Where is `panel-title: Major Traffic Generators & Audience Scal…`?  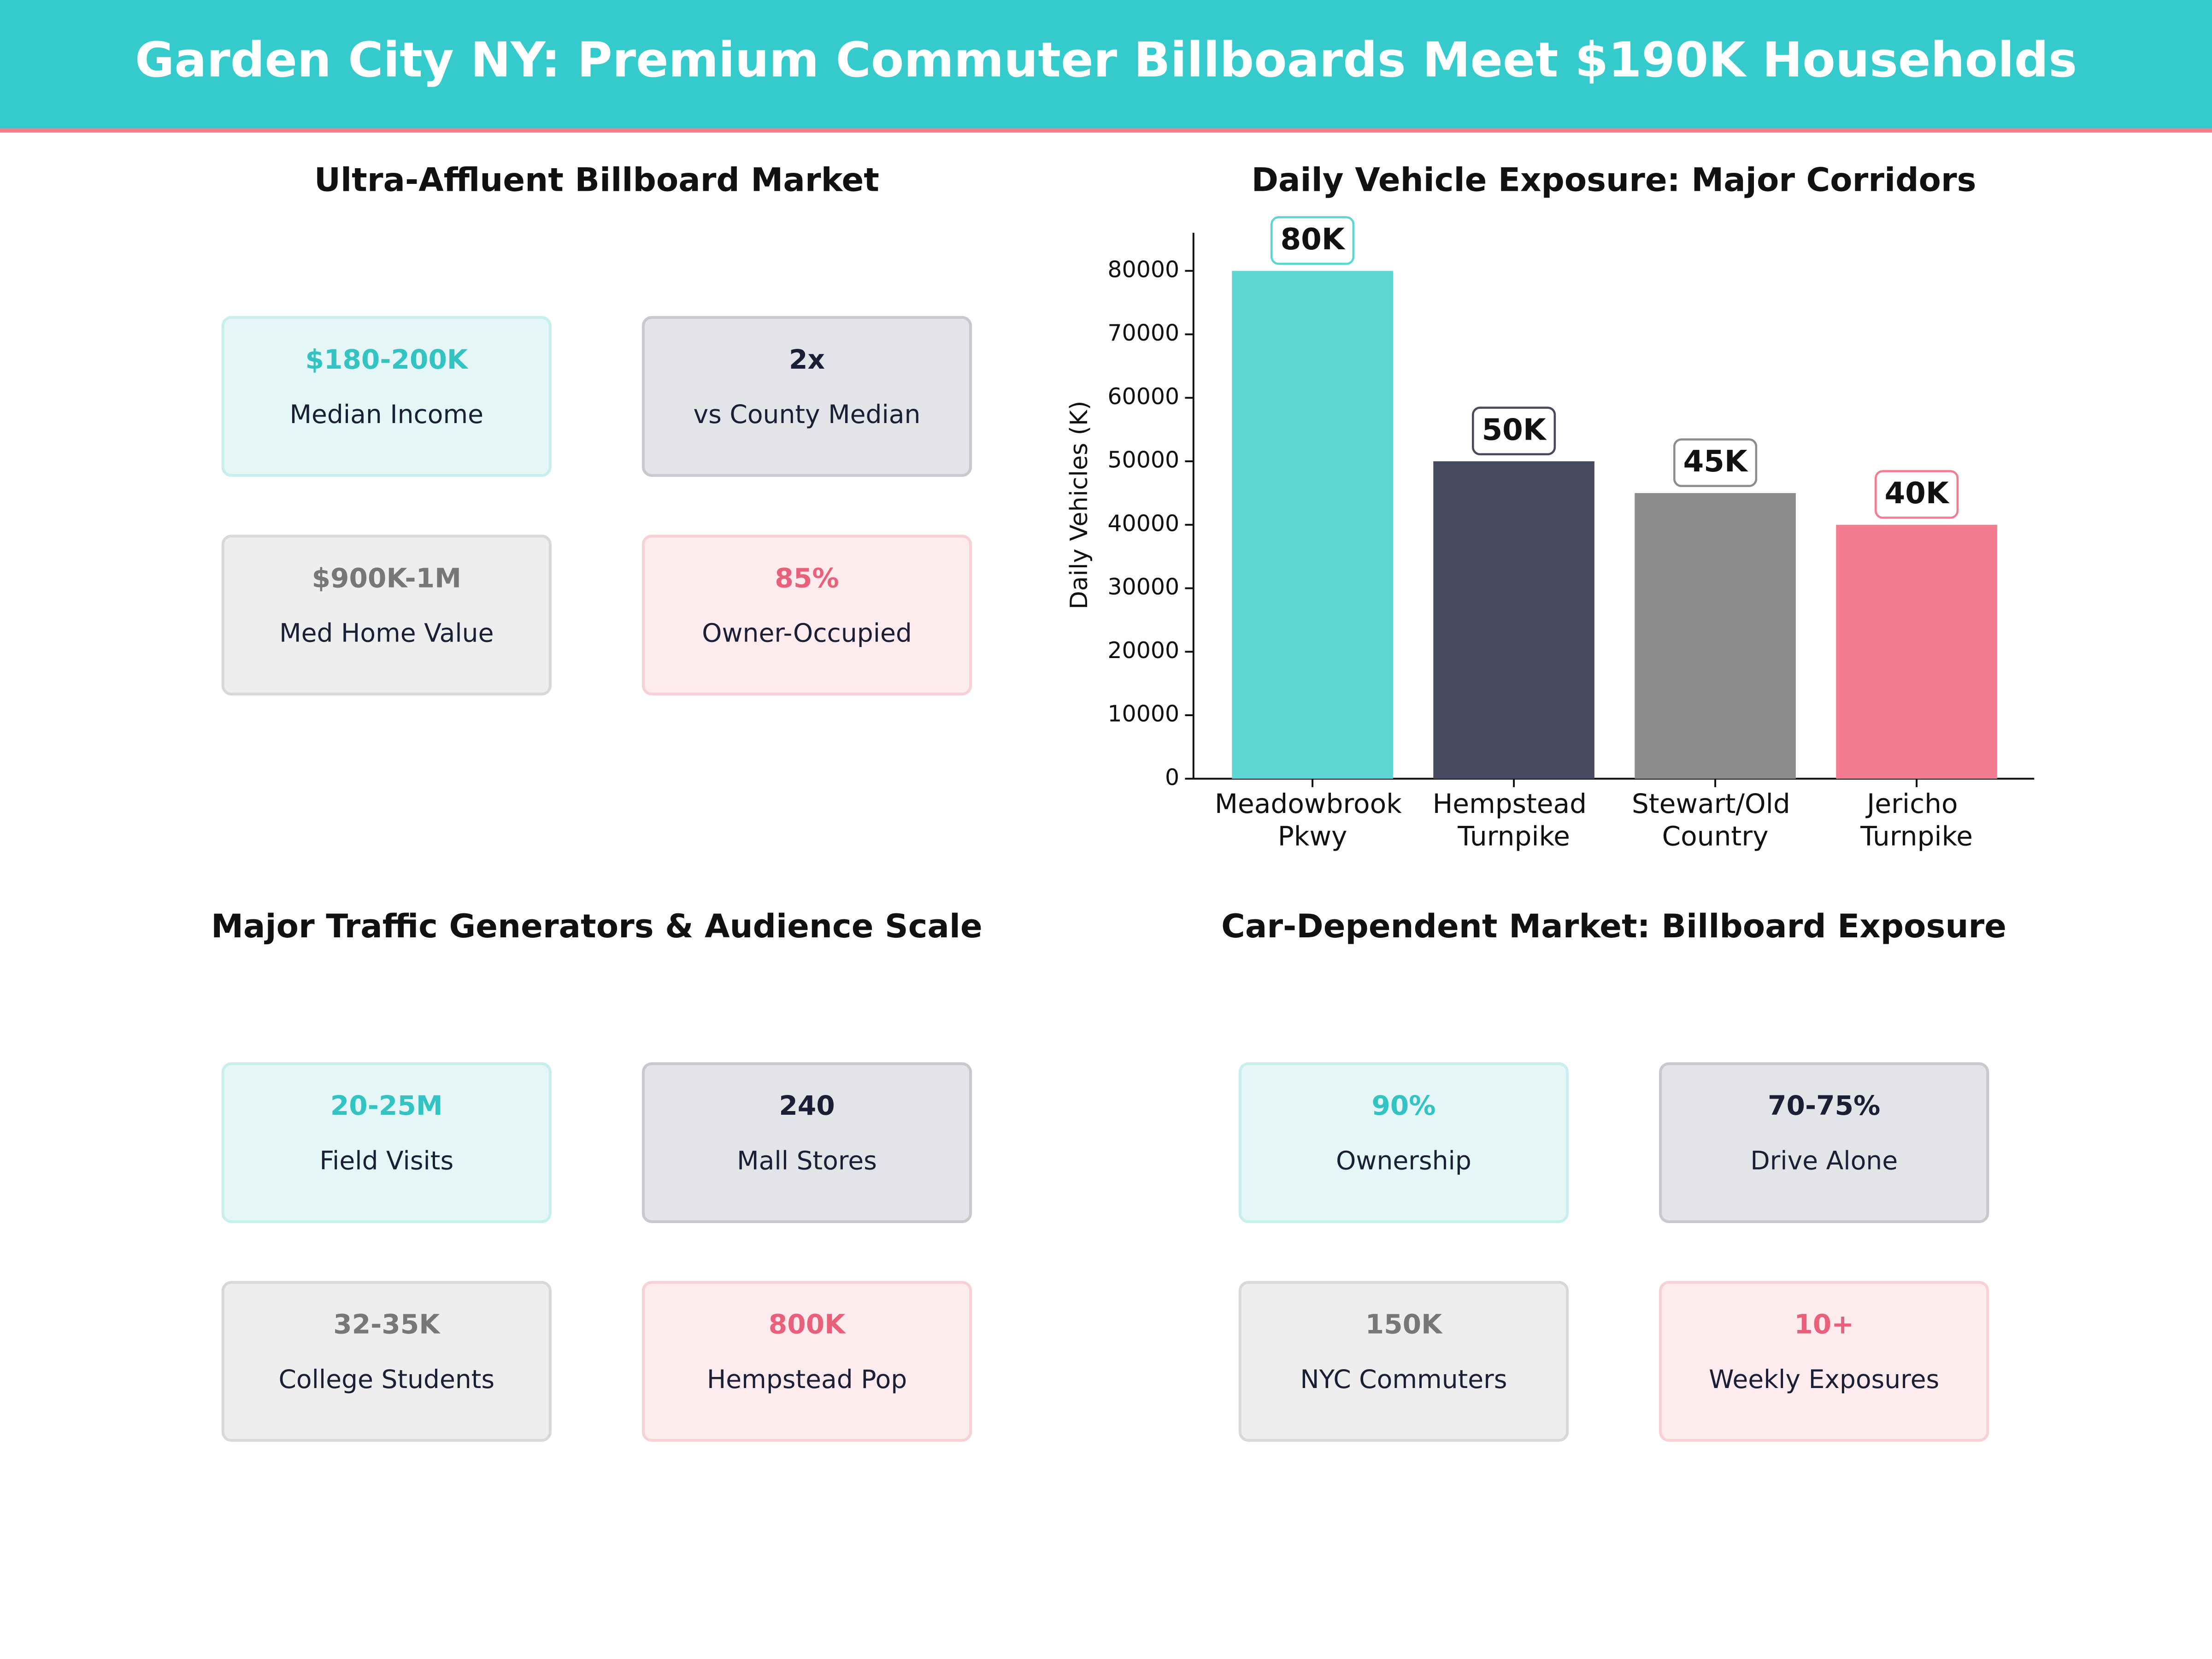
panel-title: Major Traffic Generators & Audience Scal… is located at coordinates (596, 926).